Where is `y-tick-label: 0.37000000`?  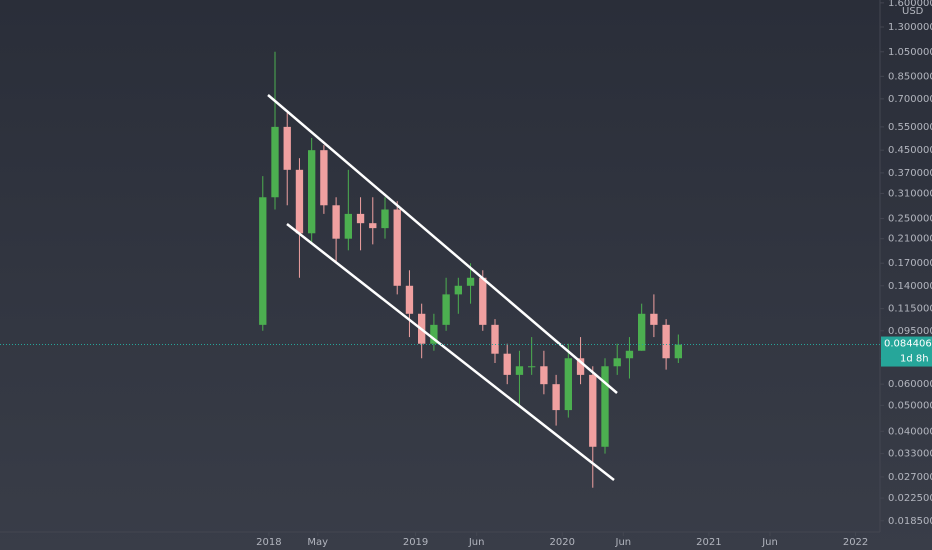
y-tick-label: 0.37000000 is located at coordinates (910, 173).